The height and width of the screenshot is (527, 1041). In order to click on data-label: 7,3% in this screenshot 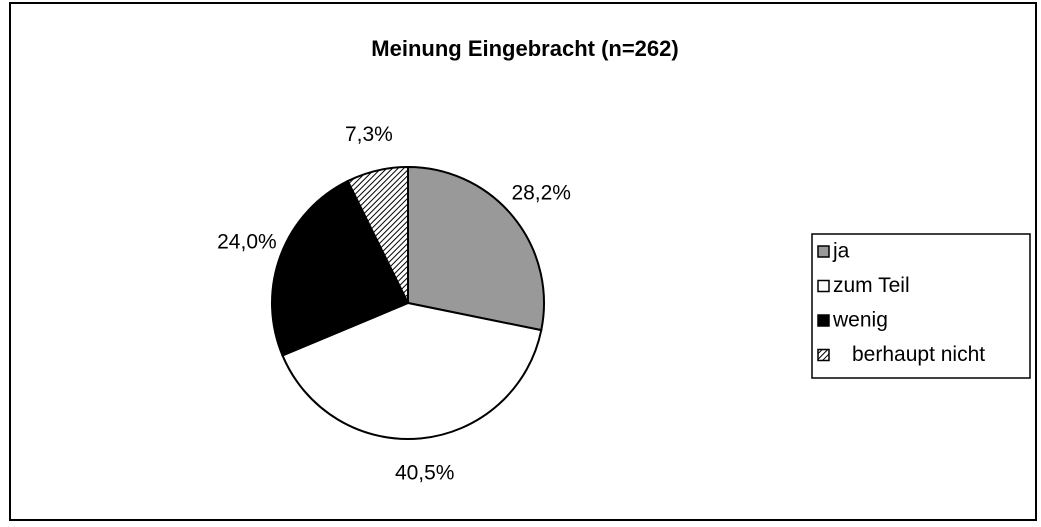, I will do `click(369, 134)`.